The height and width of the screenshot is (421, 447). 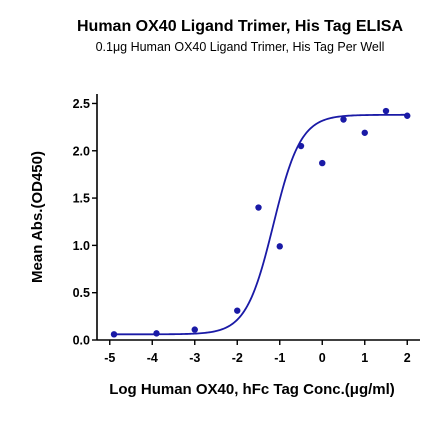 I want to click on chart-title: Human OX40 Ligand Trimer, His Tag ELISA, so click(x=240, y=26).